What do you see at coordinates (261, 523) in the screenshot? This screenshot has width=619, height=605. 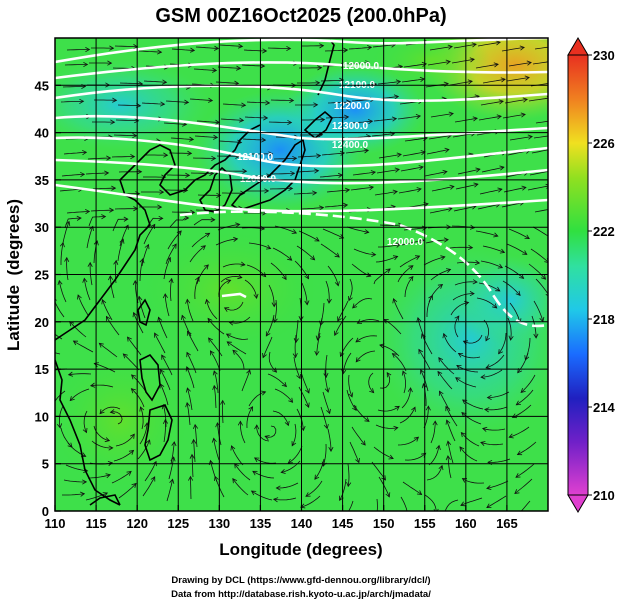 I see `x-tick-label: 135` at bounding box center [261, 523].